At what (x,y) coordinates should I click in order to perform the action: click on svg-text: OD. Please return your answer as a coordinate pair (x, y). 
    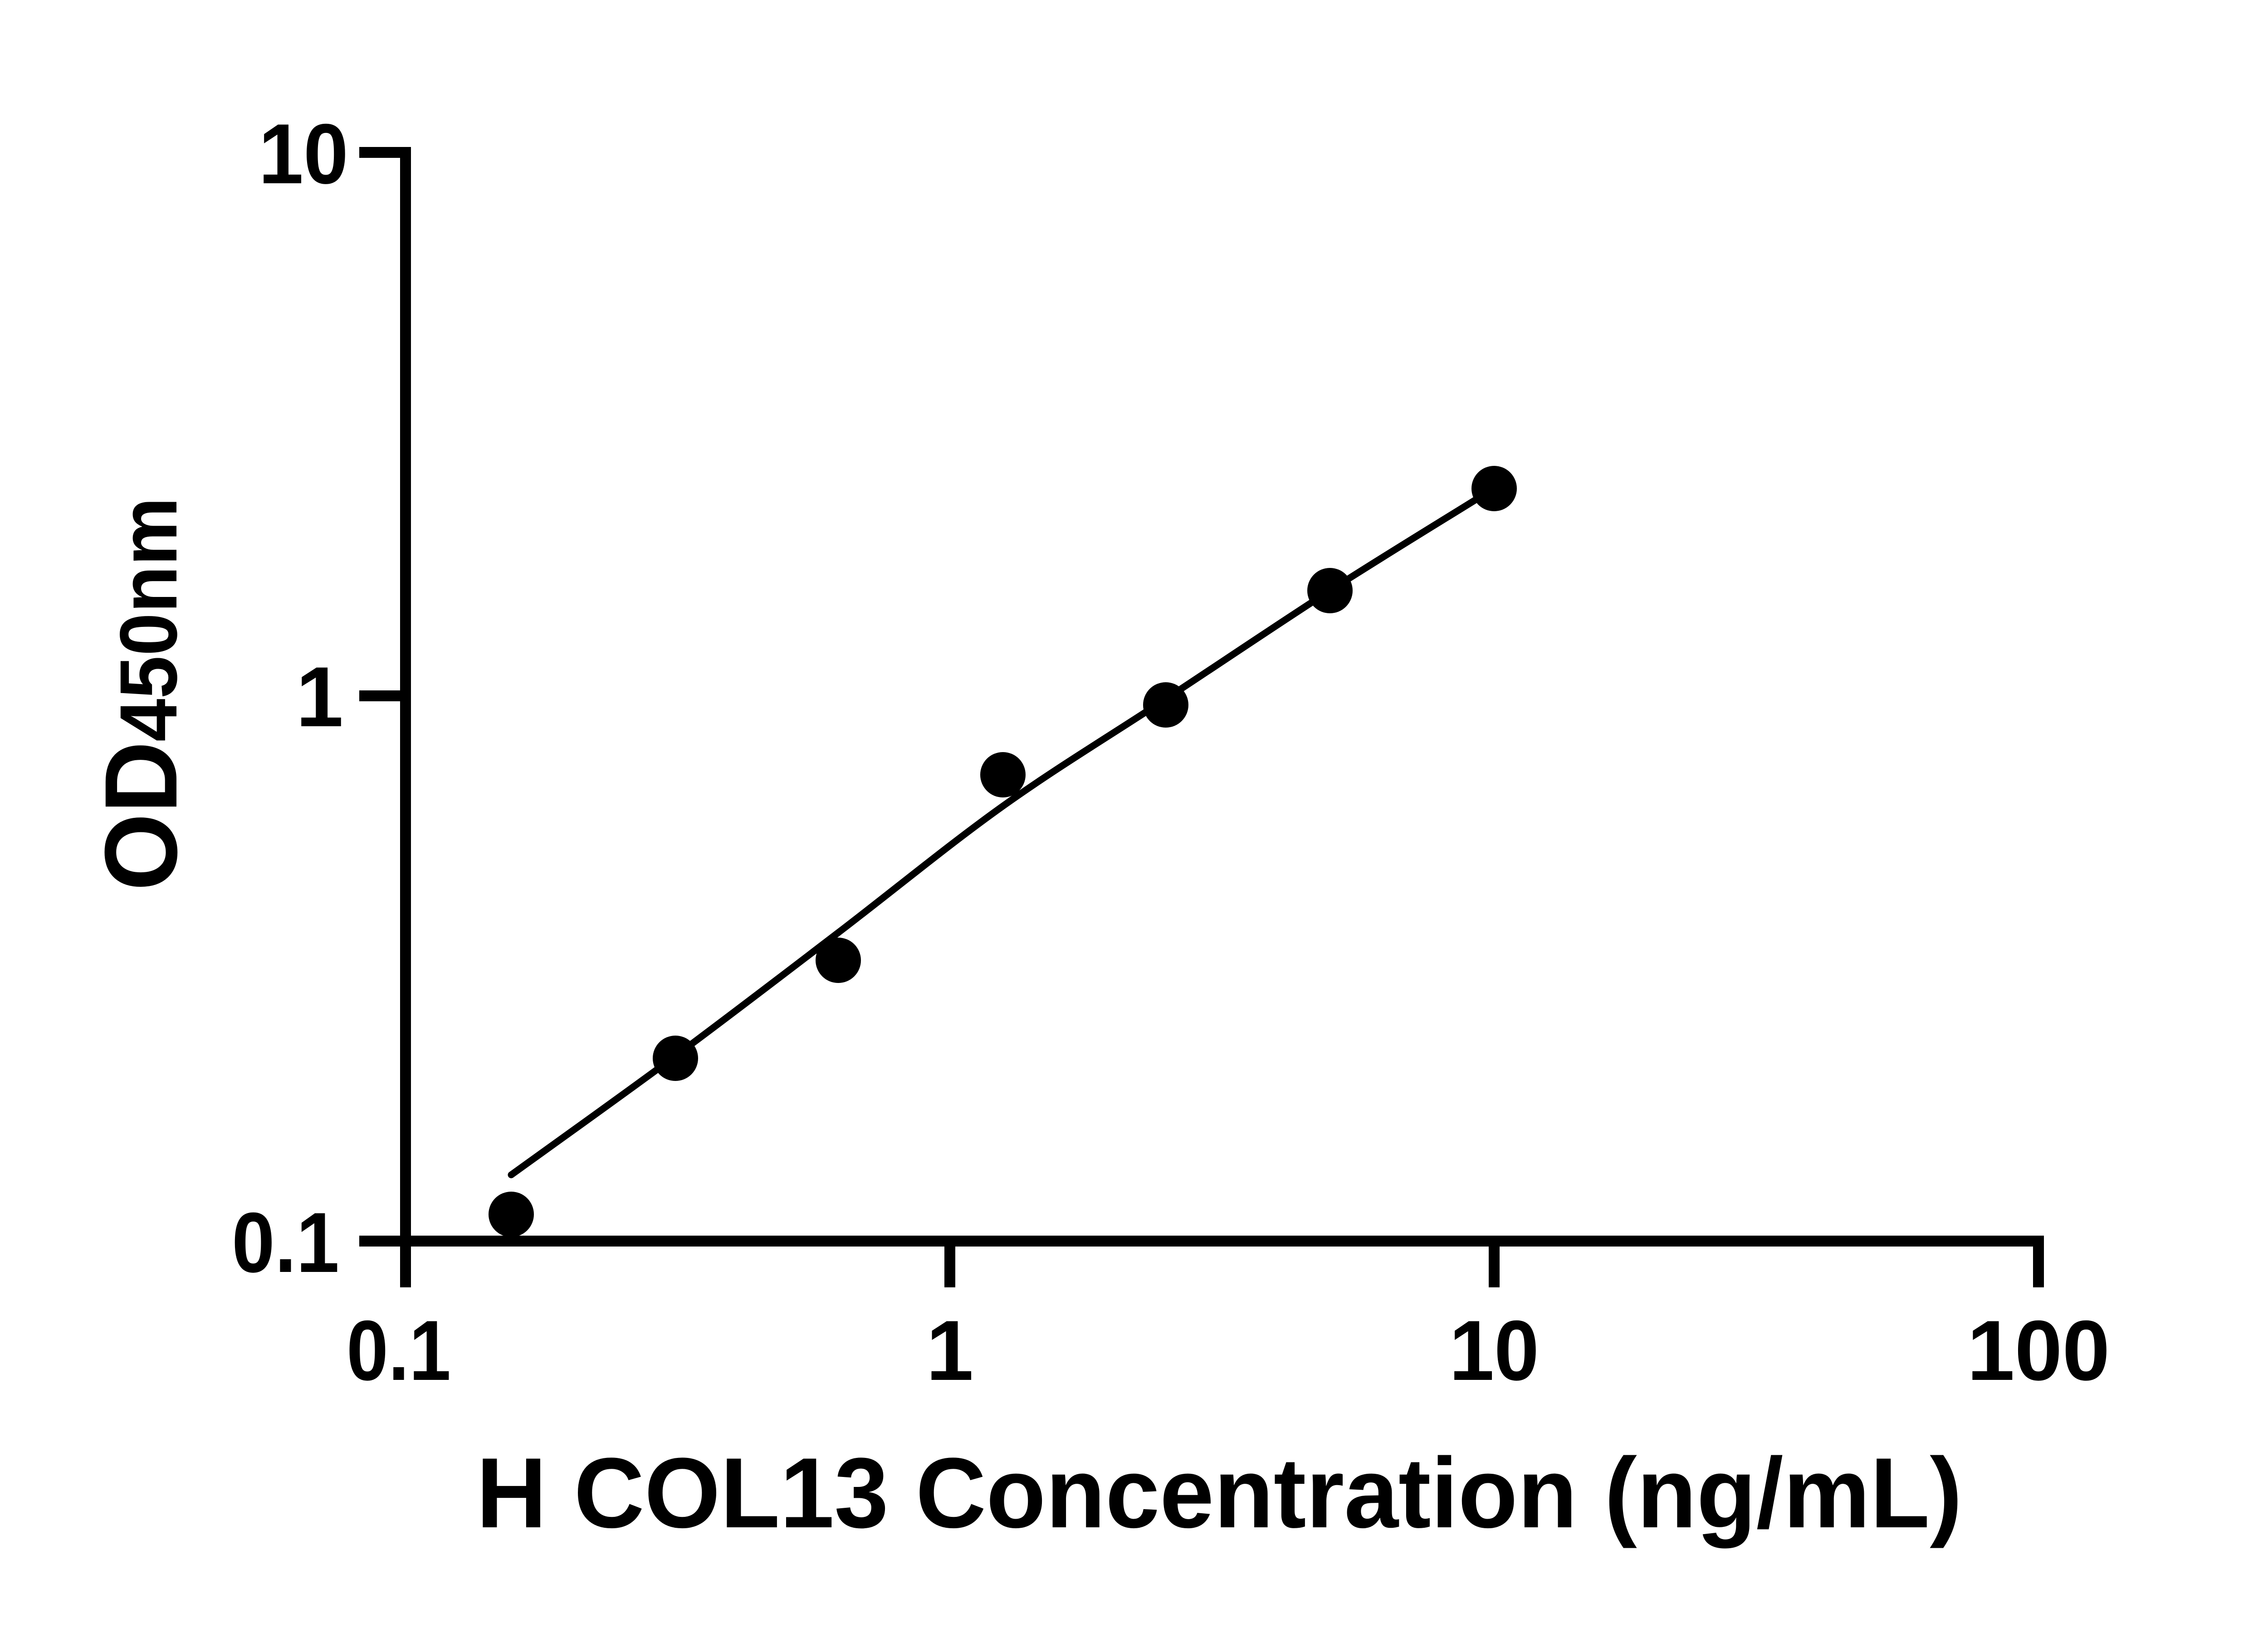
    Looking at the image, I should click on (141, 816).